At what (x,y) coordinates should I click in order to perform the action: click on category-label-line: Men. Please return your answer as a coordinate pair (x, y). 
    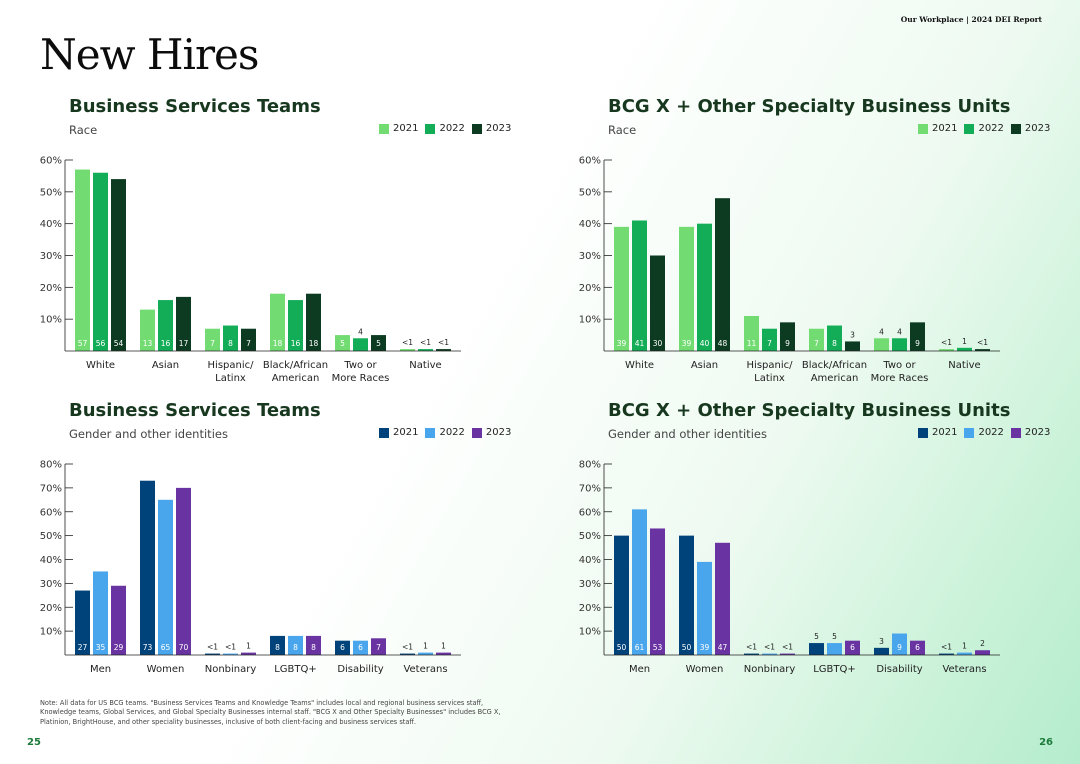
    Looking at the image, I should click on (100, 669).